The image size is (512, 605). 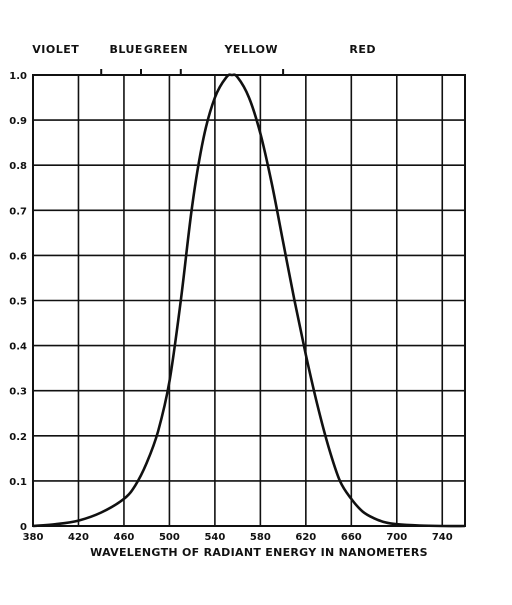 I want to click on y-tick-label: 0.9, so click(x=18, y=121).